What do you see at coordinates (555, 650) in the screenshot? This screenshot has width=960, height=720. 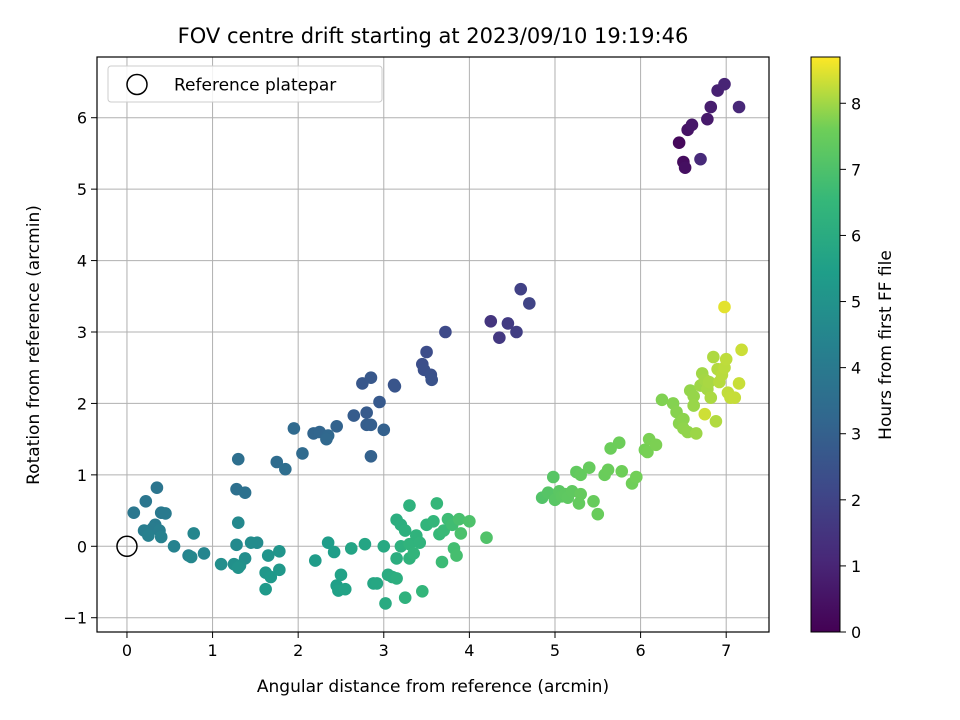 I see `x-tick-label: 5` at bounding box center [555, 650].